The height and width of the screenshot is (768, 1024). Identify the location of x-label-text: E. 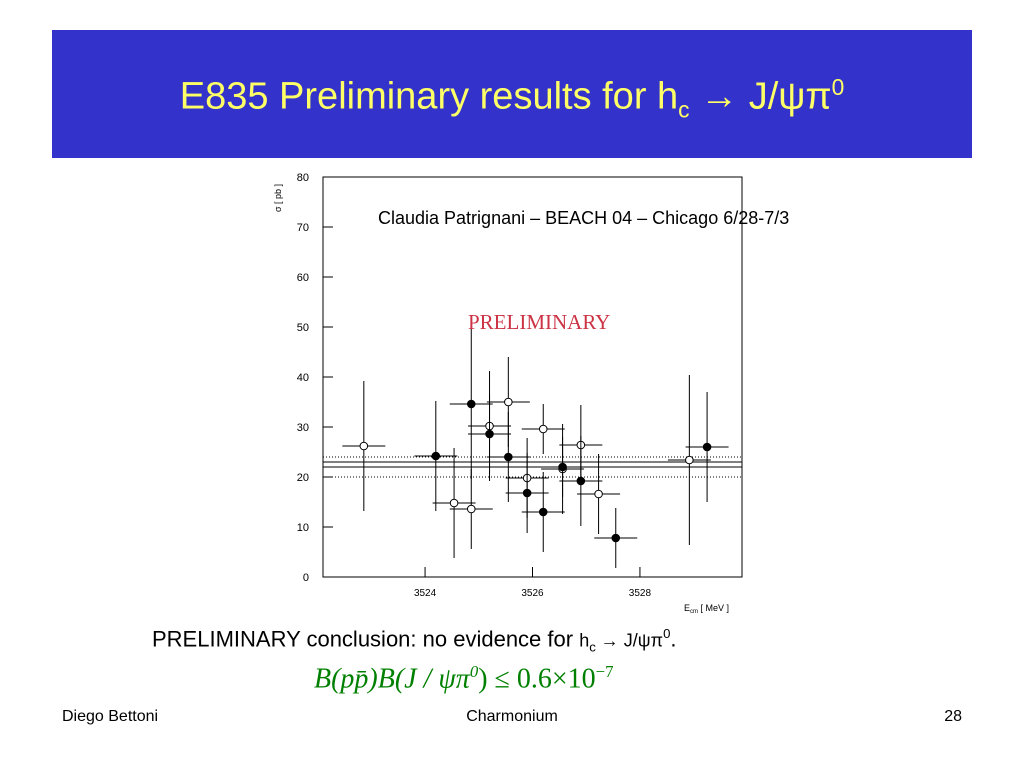
(687, 608).